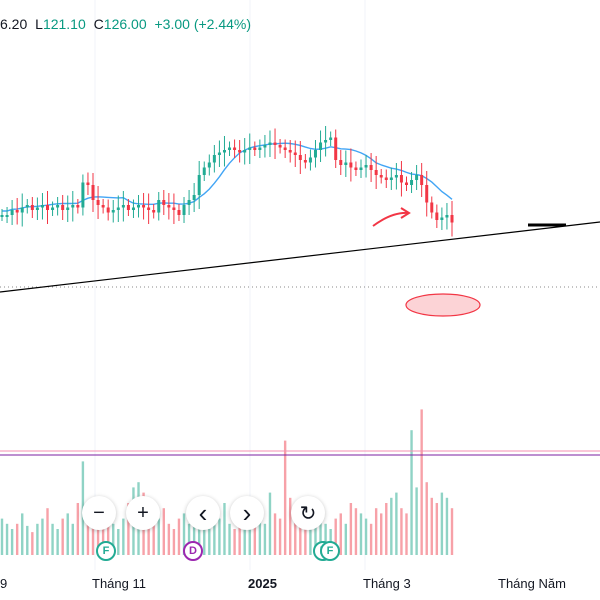 This screenshot has height=600, width=600. I want to click on reset-chart-button: ↻, so click(308, 513).